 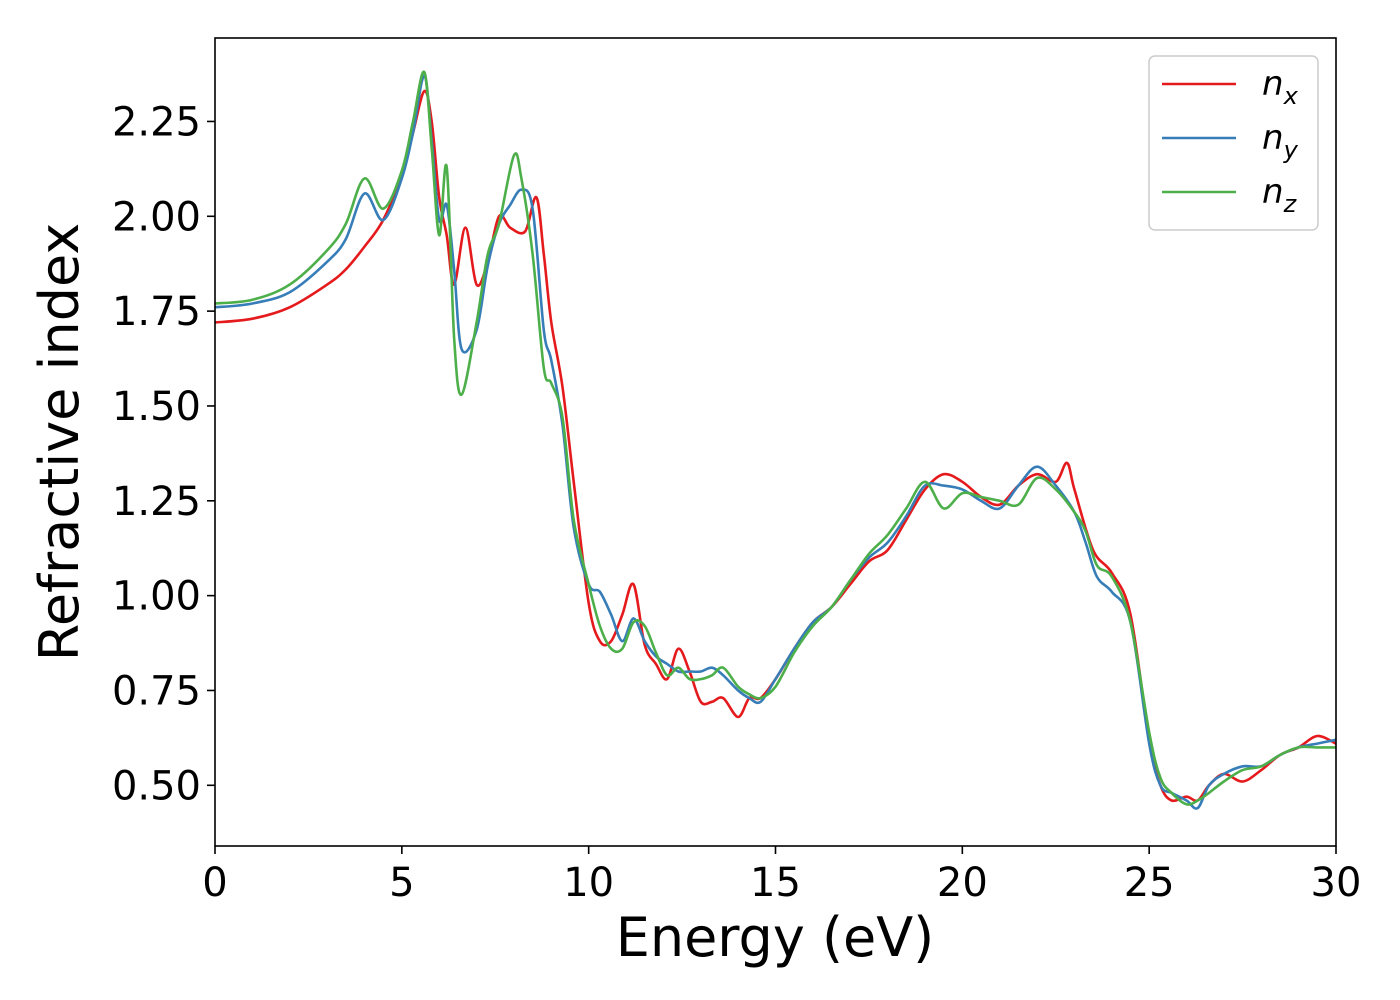 What do you see at coordinates (156, 502) in the screenshot?
I see `y-tick-label: 1.25` at bounding box center [156, 502].